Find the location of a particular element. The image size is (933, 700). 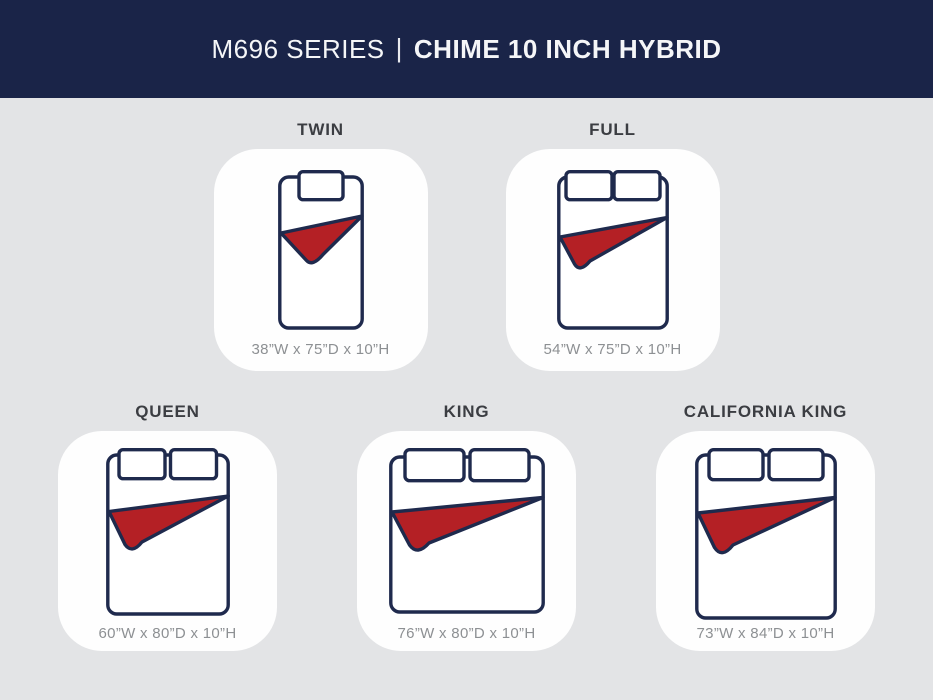

size-label-king: KING is located at coordinates (466, 411).